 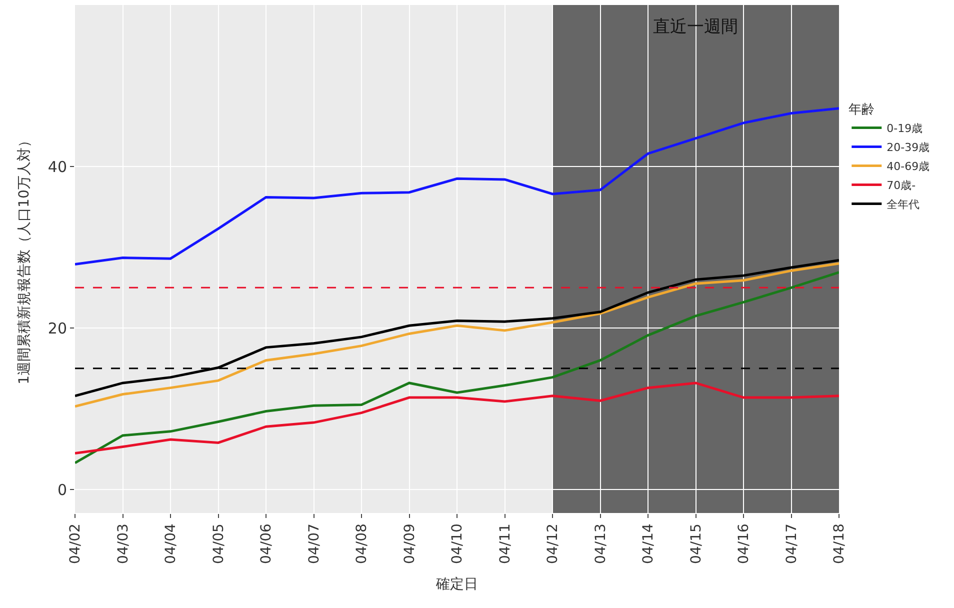 I want to click on x-tick-label: 04/13, so click(x=600, y=544).